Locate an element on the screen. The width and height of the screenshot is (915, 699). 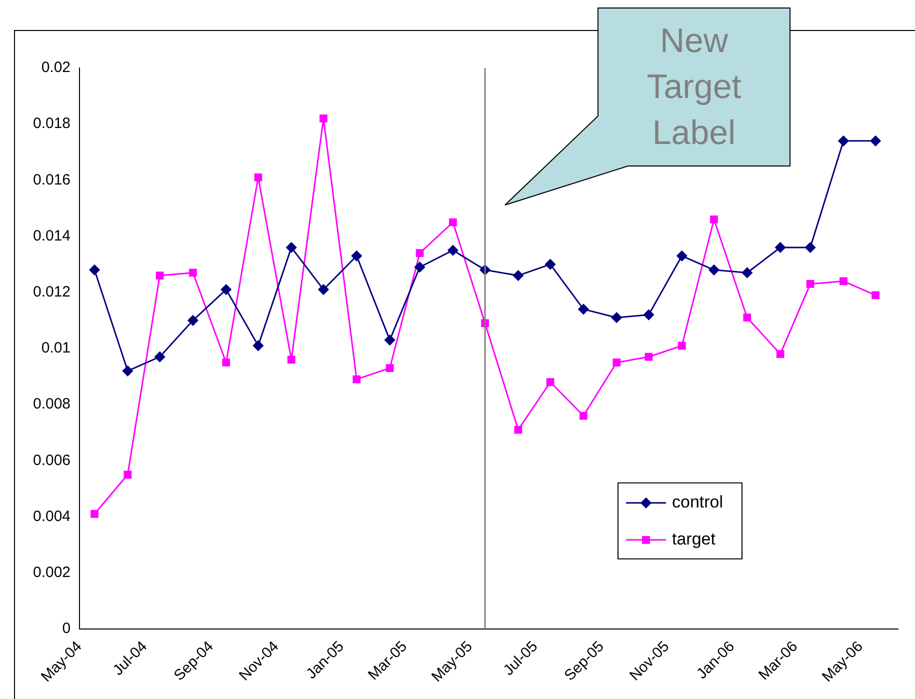
y-tick-label: 0.002 is located at coordinates (51, 572).